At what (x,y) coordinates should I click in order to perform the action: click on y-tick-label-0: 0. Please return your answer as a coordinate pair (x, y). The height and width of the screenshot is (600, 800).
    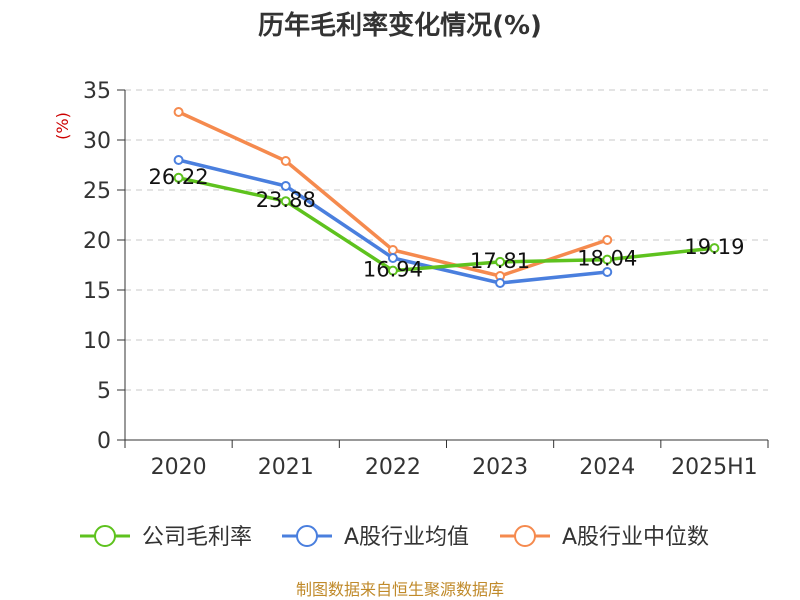
    Looking at the image, I should click on (104, 441).